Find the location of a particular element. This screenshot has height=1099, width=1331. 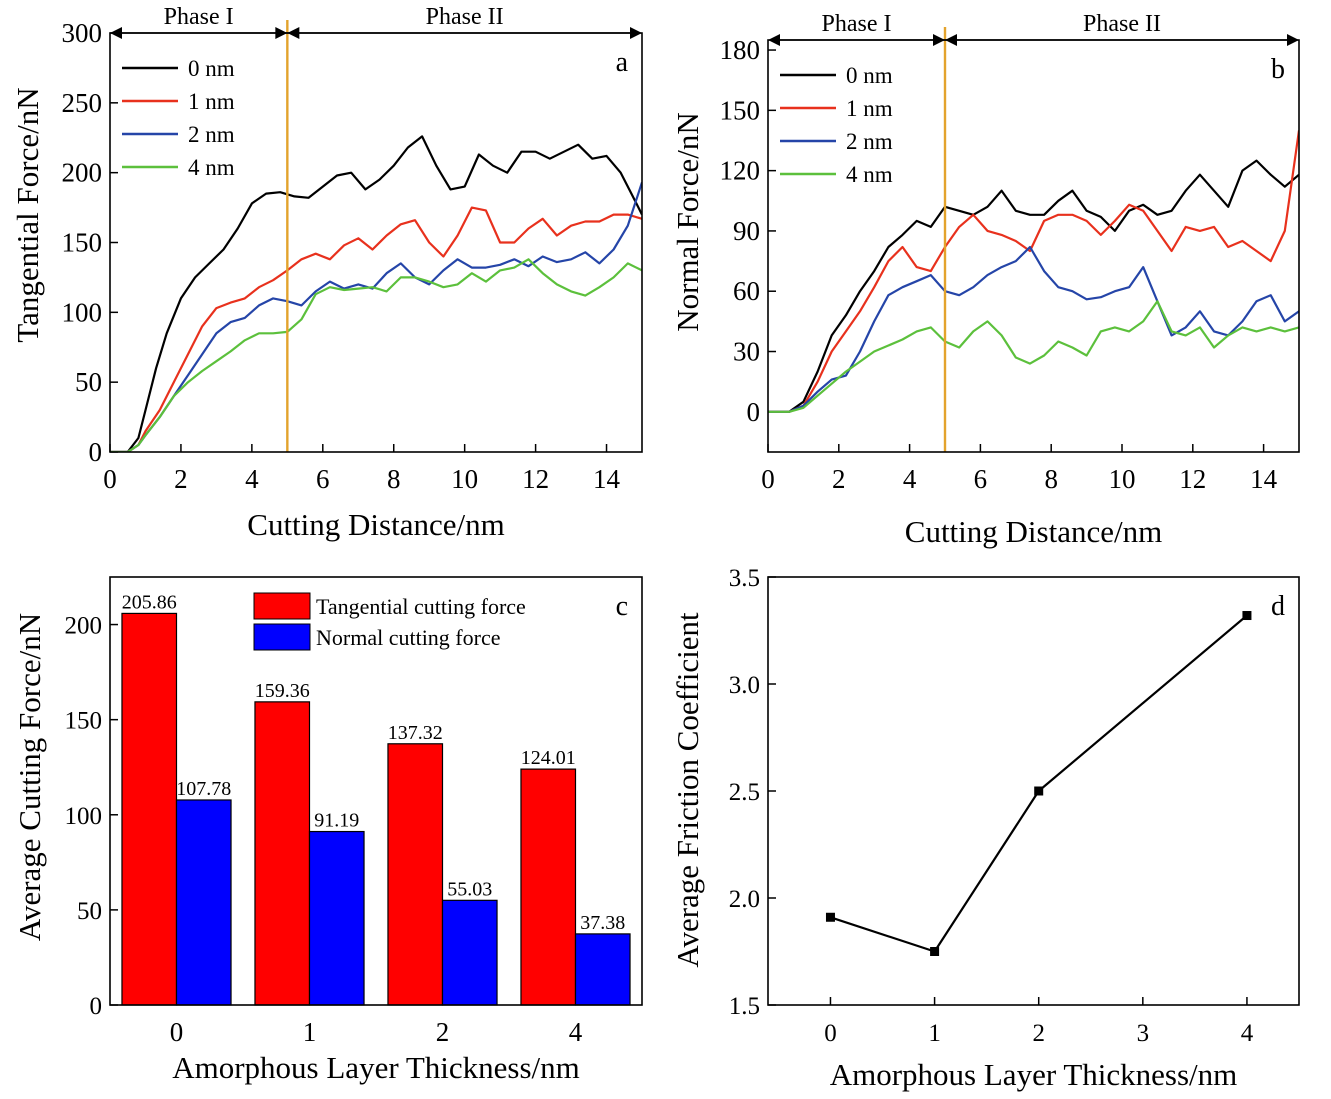

y-tick-label: 3.0 is located at coordinates (744, 685).